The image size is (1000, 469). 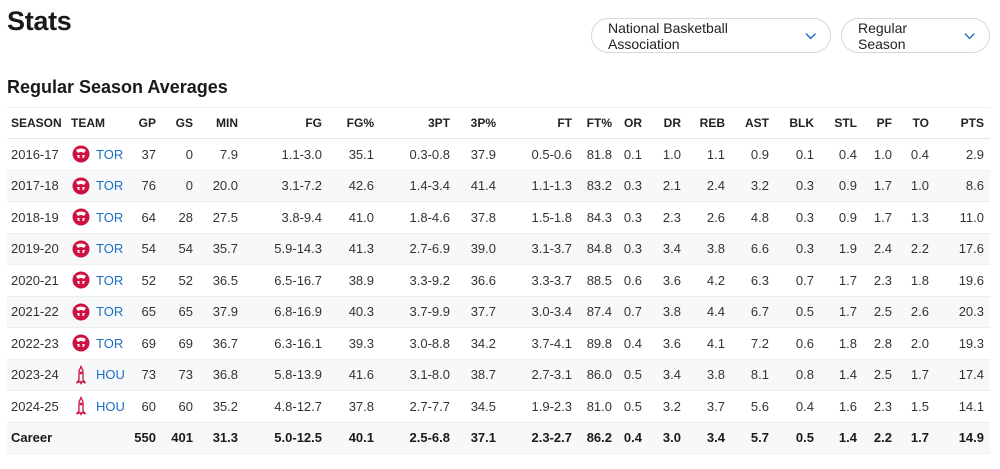 What do you see at coordinates (667, 406) in the screenshot?
I see `stat-cell-dr: 3.2` at bounding box center [667, 406].